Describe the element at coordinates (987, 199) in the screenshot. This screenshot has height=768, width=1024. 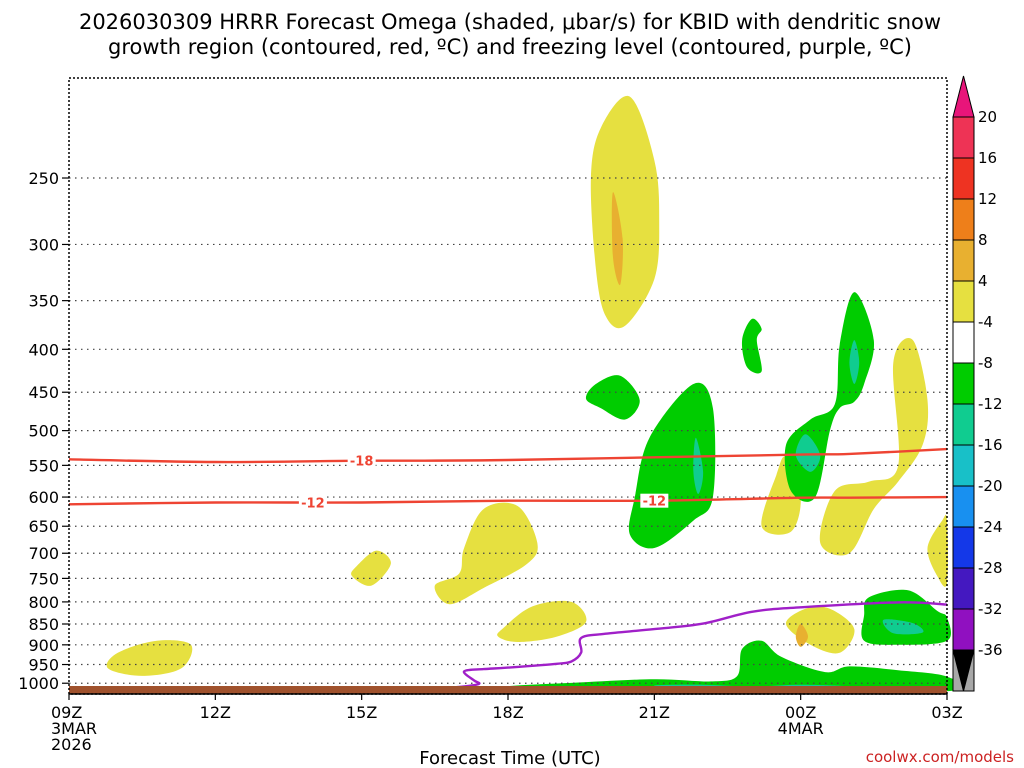
I see `colorbar-label-2: 12` at that location.